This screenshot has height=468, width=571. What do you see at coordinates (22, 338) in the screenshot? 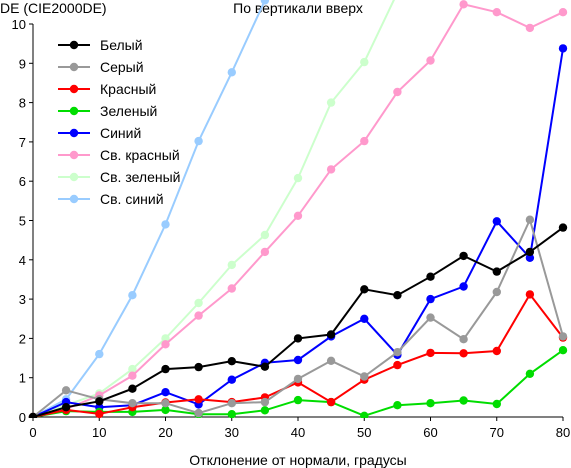
I see `y-tick-label: 2` at bounding box center [22, 338].